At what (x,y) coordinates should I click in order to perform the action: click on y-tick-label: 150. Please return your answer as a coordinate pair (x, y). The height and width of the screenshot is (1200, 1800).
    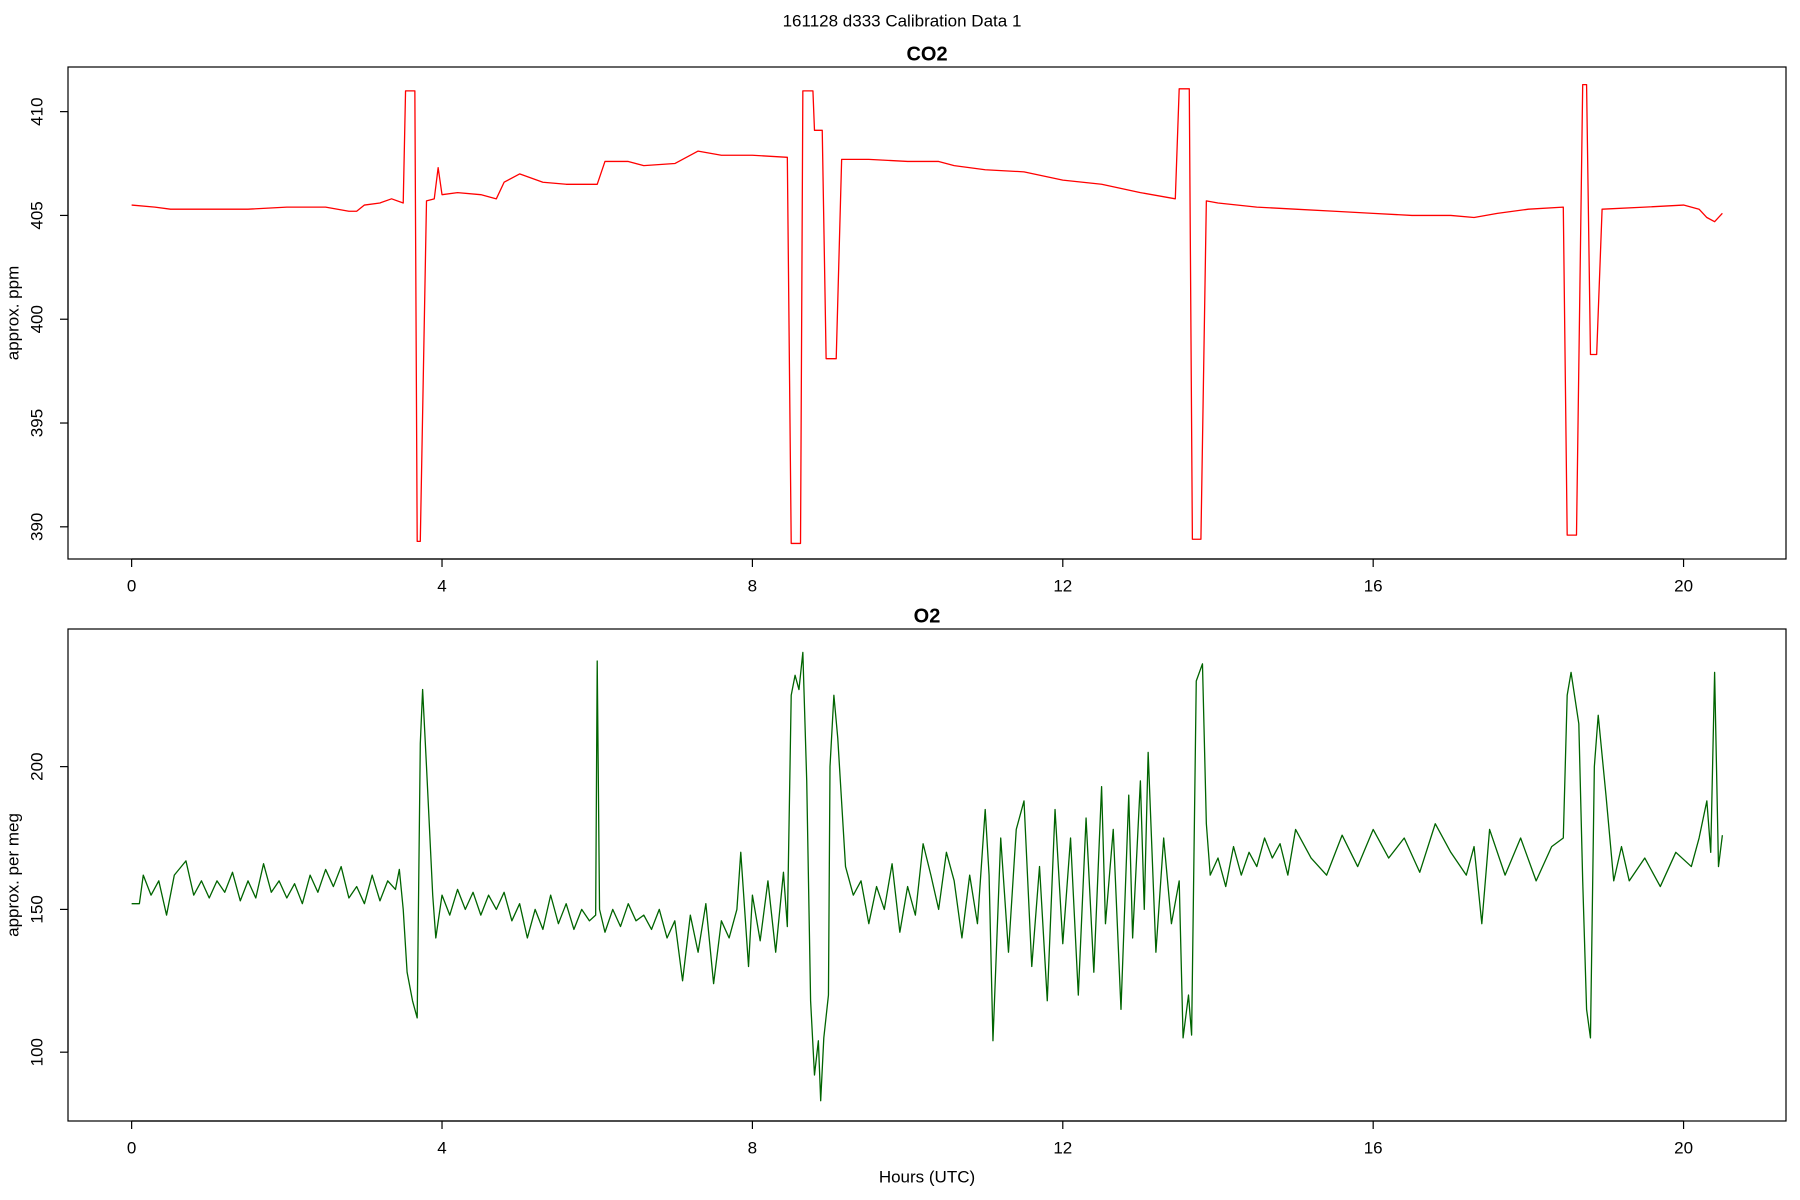
    Looking at the image, I should click on (36, 909).